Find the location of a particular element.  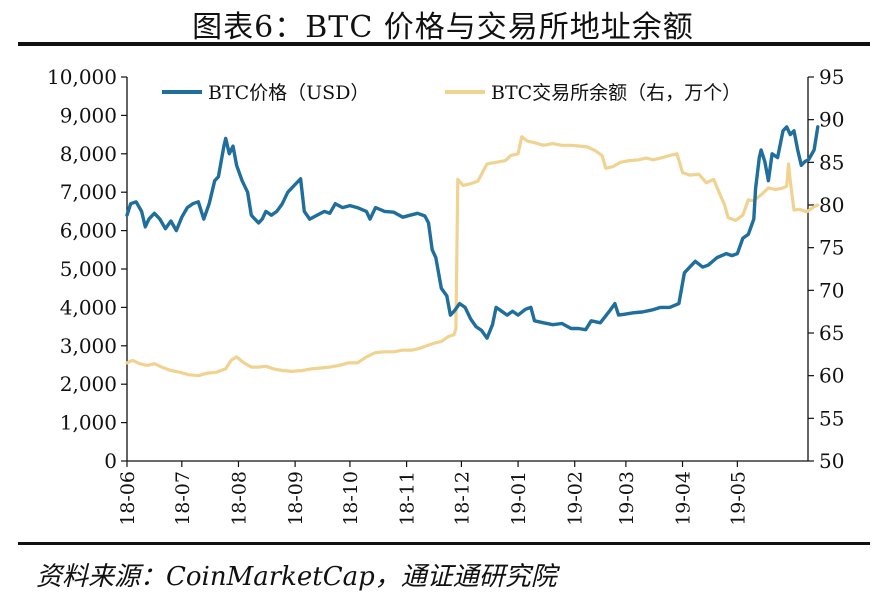

x-tick-label: 18-09 is located at coordinates (296, 498).